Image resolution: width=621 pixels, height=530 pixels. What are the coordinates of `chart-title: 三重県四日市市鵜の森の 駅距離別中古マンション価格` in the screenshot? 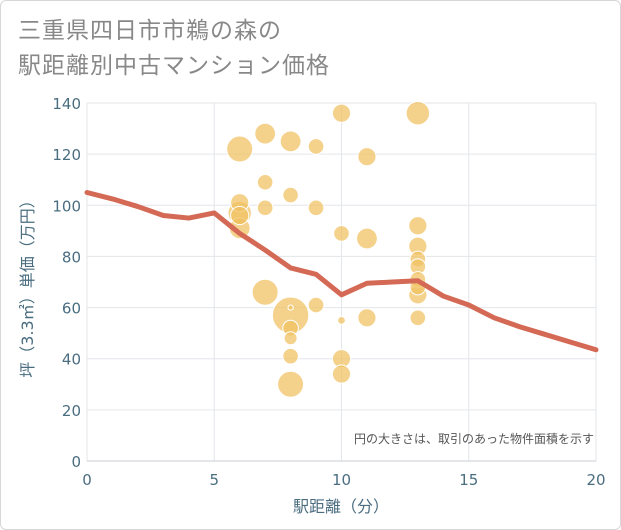 It's located at (174, 49).